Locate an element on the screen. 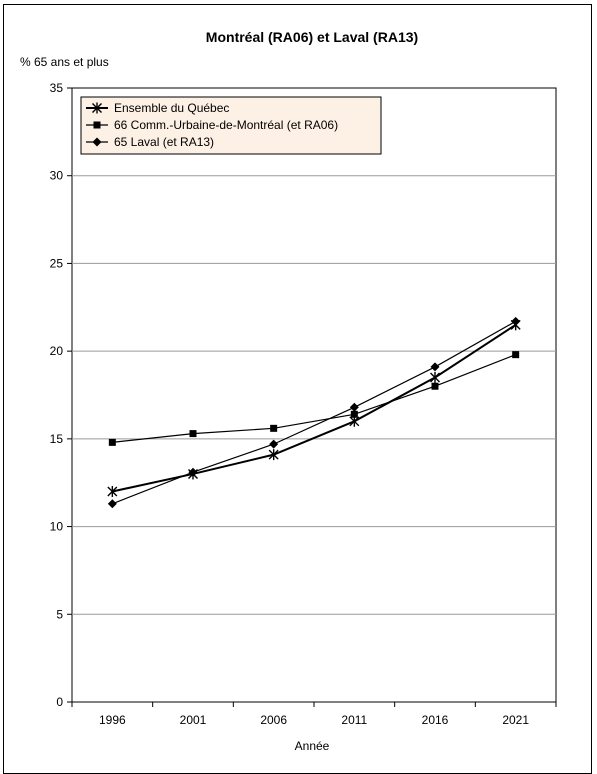  legend-entry: 65 Laval (et RA13) is located at coordinates (164, 142).